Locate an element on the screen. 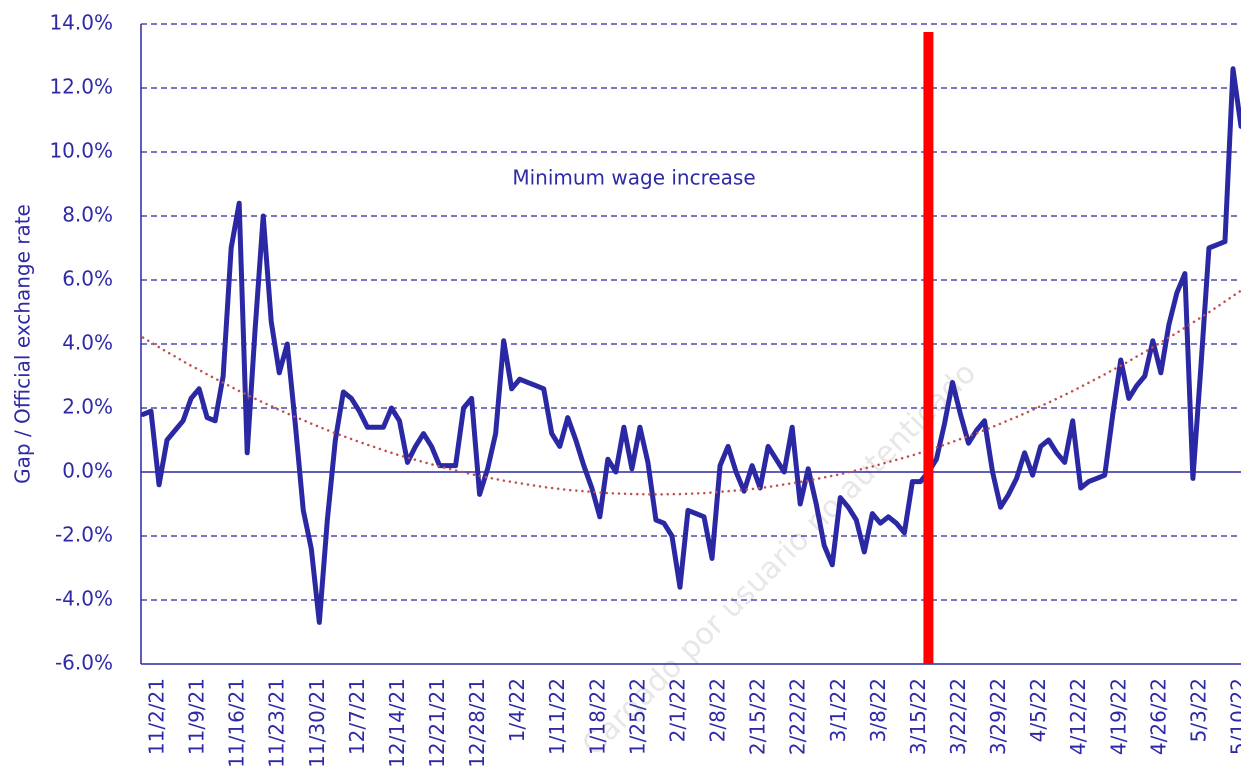  y-tick-label: -2.0% is located at coordinates (84, 535).